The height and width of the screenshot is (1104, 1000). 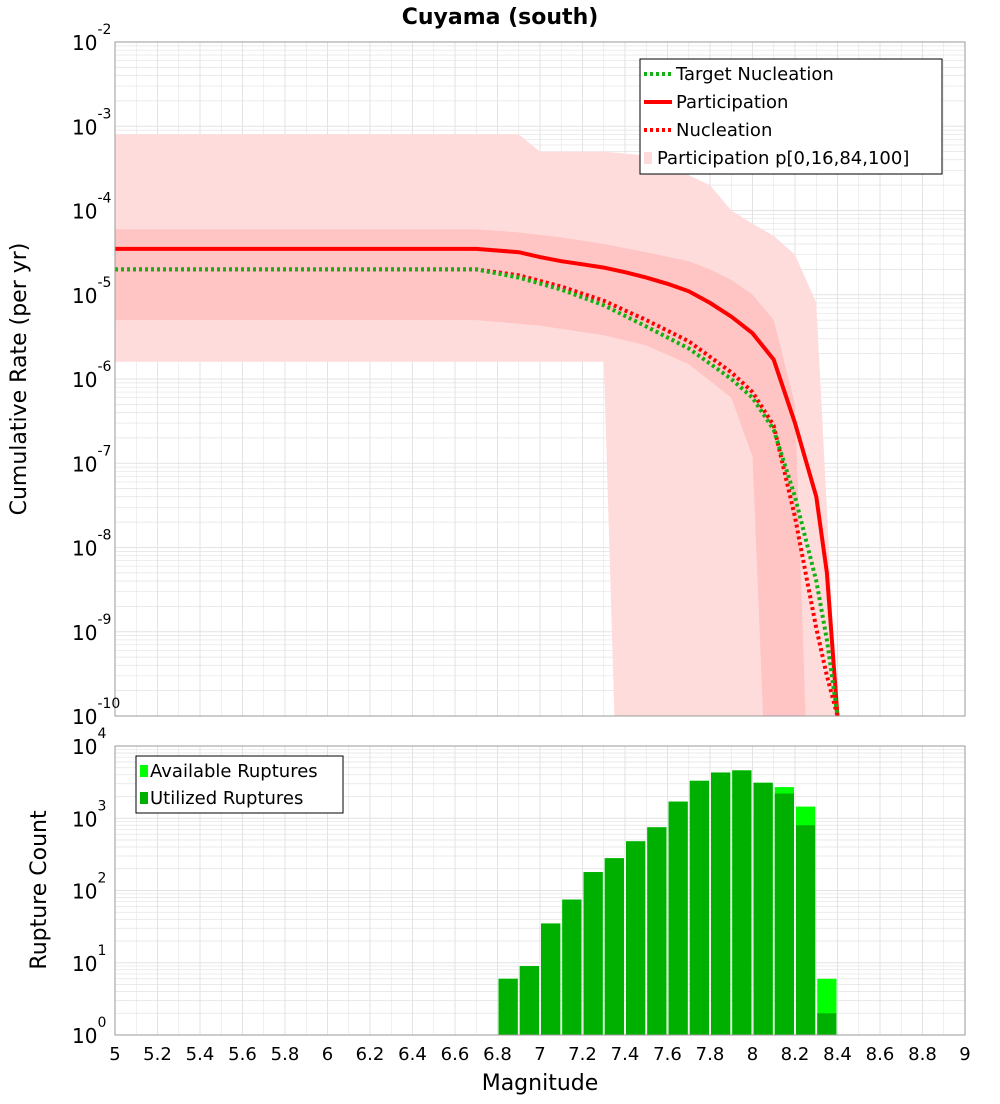 I want to click on x-tick-label: 5, so click(x=114, y=1054).